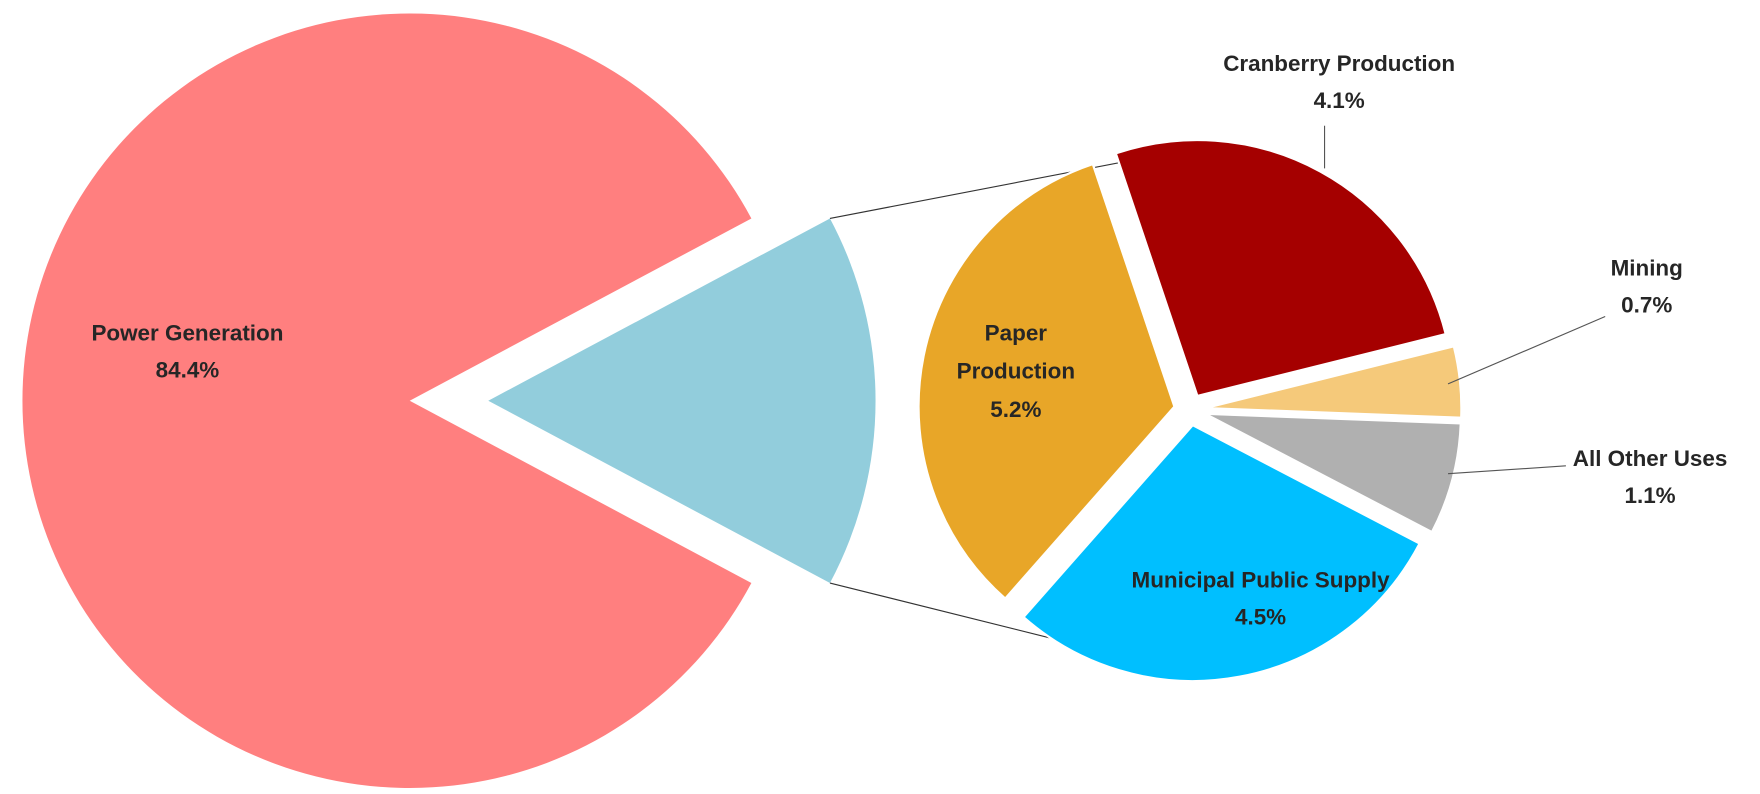 The width and height of the screenshot is (1760, 794). I want to click on slice-value-label: 4.5%, so click(1260, 616).